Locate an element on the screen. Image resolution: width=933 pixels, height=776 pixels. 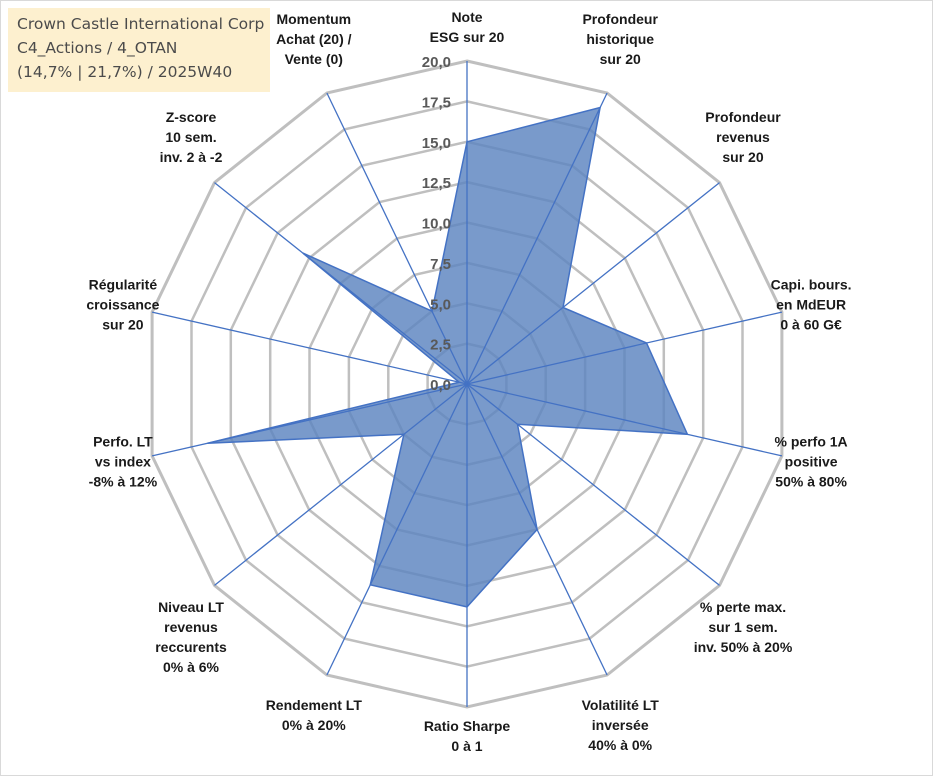
axis-label-line: sur 1 sem. is located at coordinates (742, 627).